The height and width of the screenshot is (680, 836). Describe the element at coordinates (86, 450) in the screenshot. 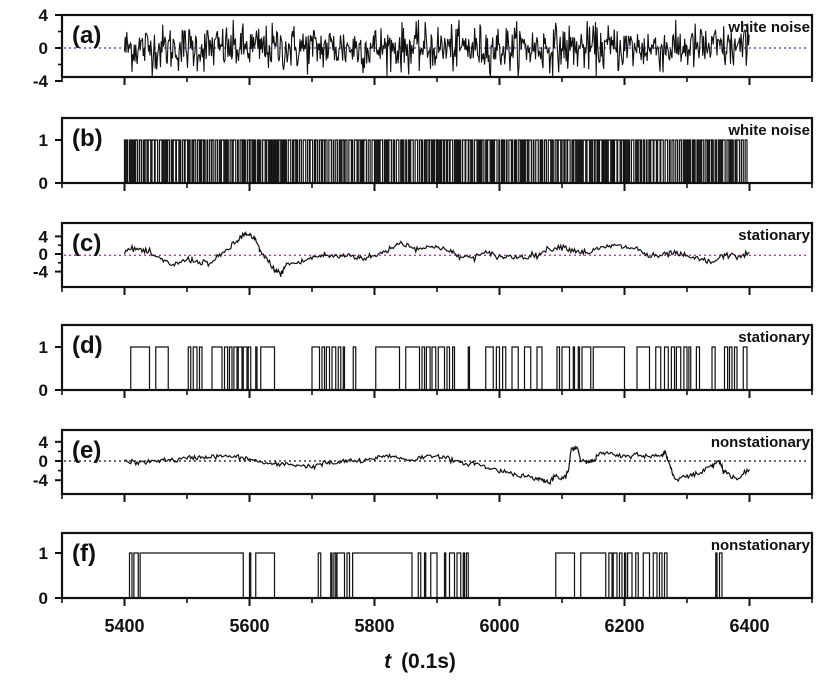

I see `panel-tag: (e)` at that location.